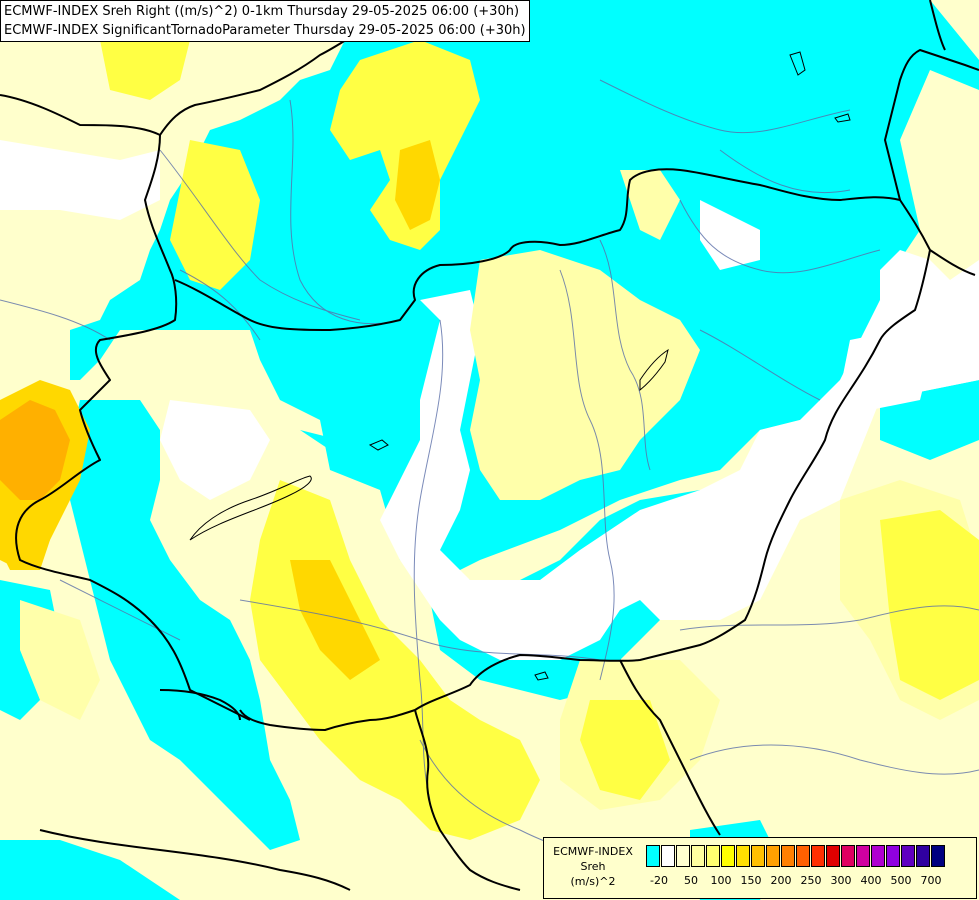 Image resolution: width=979 pixels, height=900 pixels. Describe the element at coordinates (781, 880) in the screenshot. I see `legend-tick-label: 200` at that location.